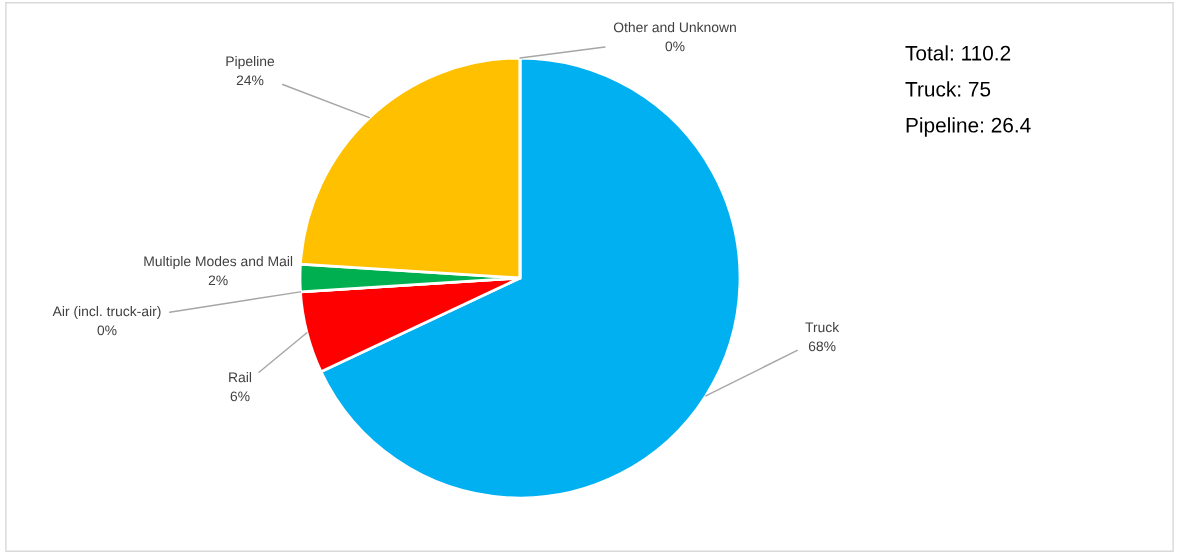 The width and height of the screenshot is (1179, 554). Describe the element at coordinates (674, 27) in the screenshot. I see `category-label: Other and Unknown` at that location.